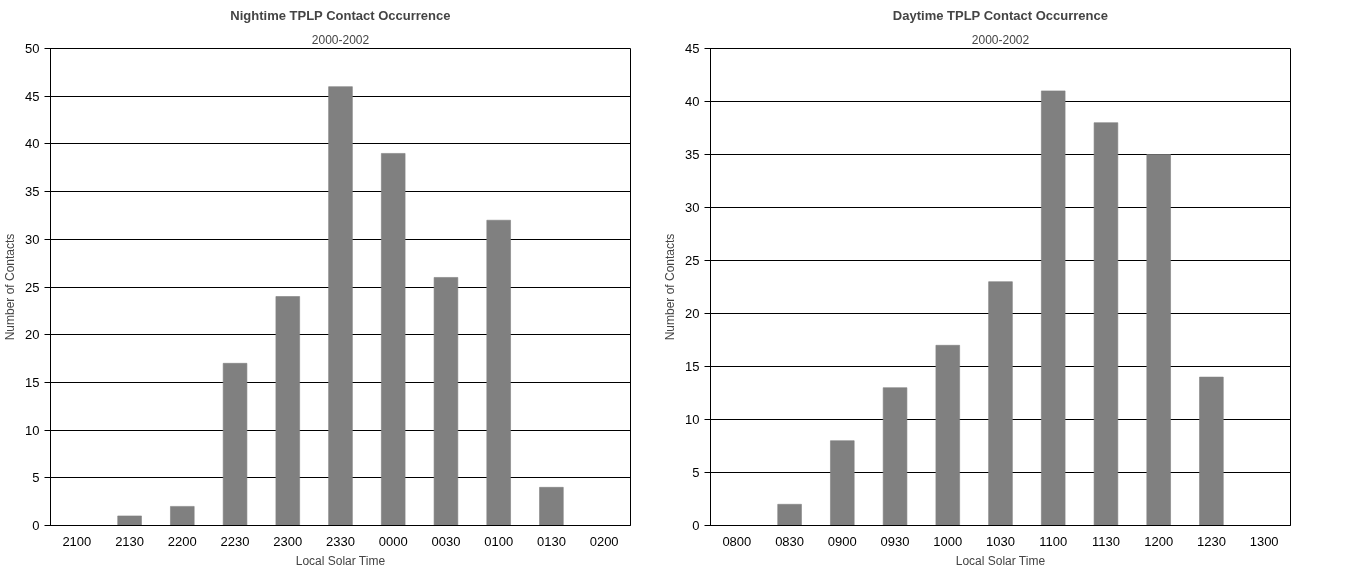 The height and width of the screenshot is (578, 1352). Describe the element at coordinates (737, 541) in the screenshot. I see `x-tick-label: 0800` at that location.